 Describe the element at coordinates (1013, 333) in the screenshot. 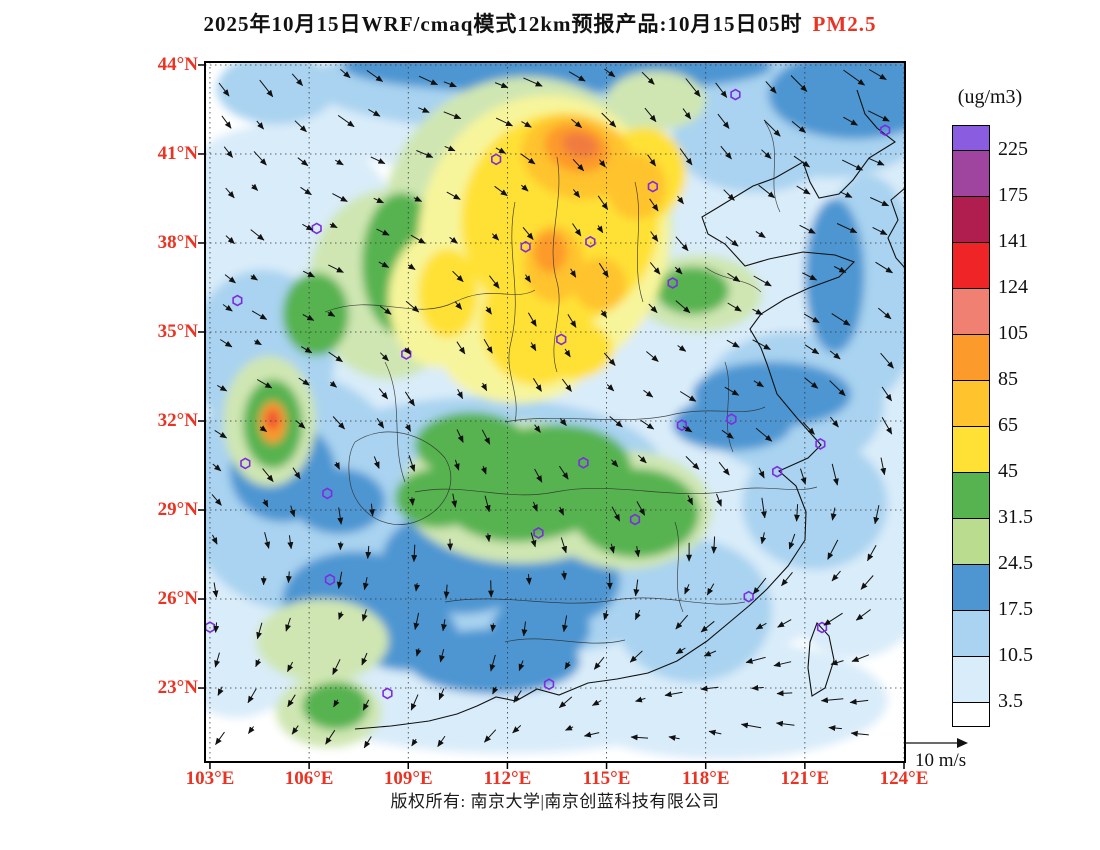

I see `legend-level-label: 105` at that location.